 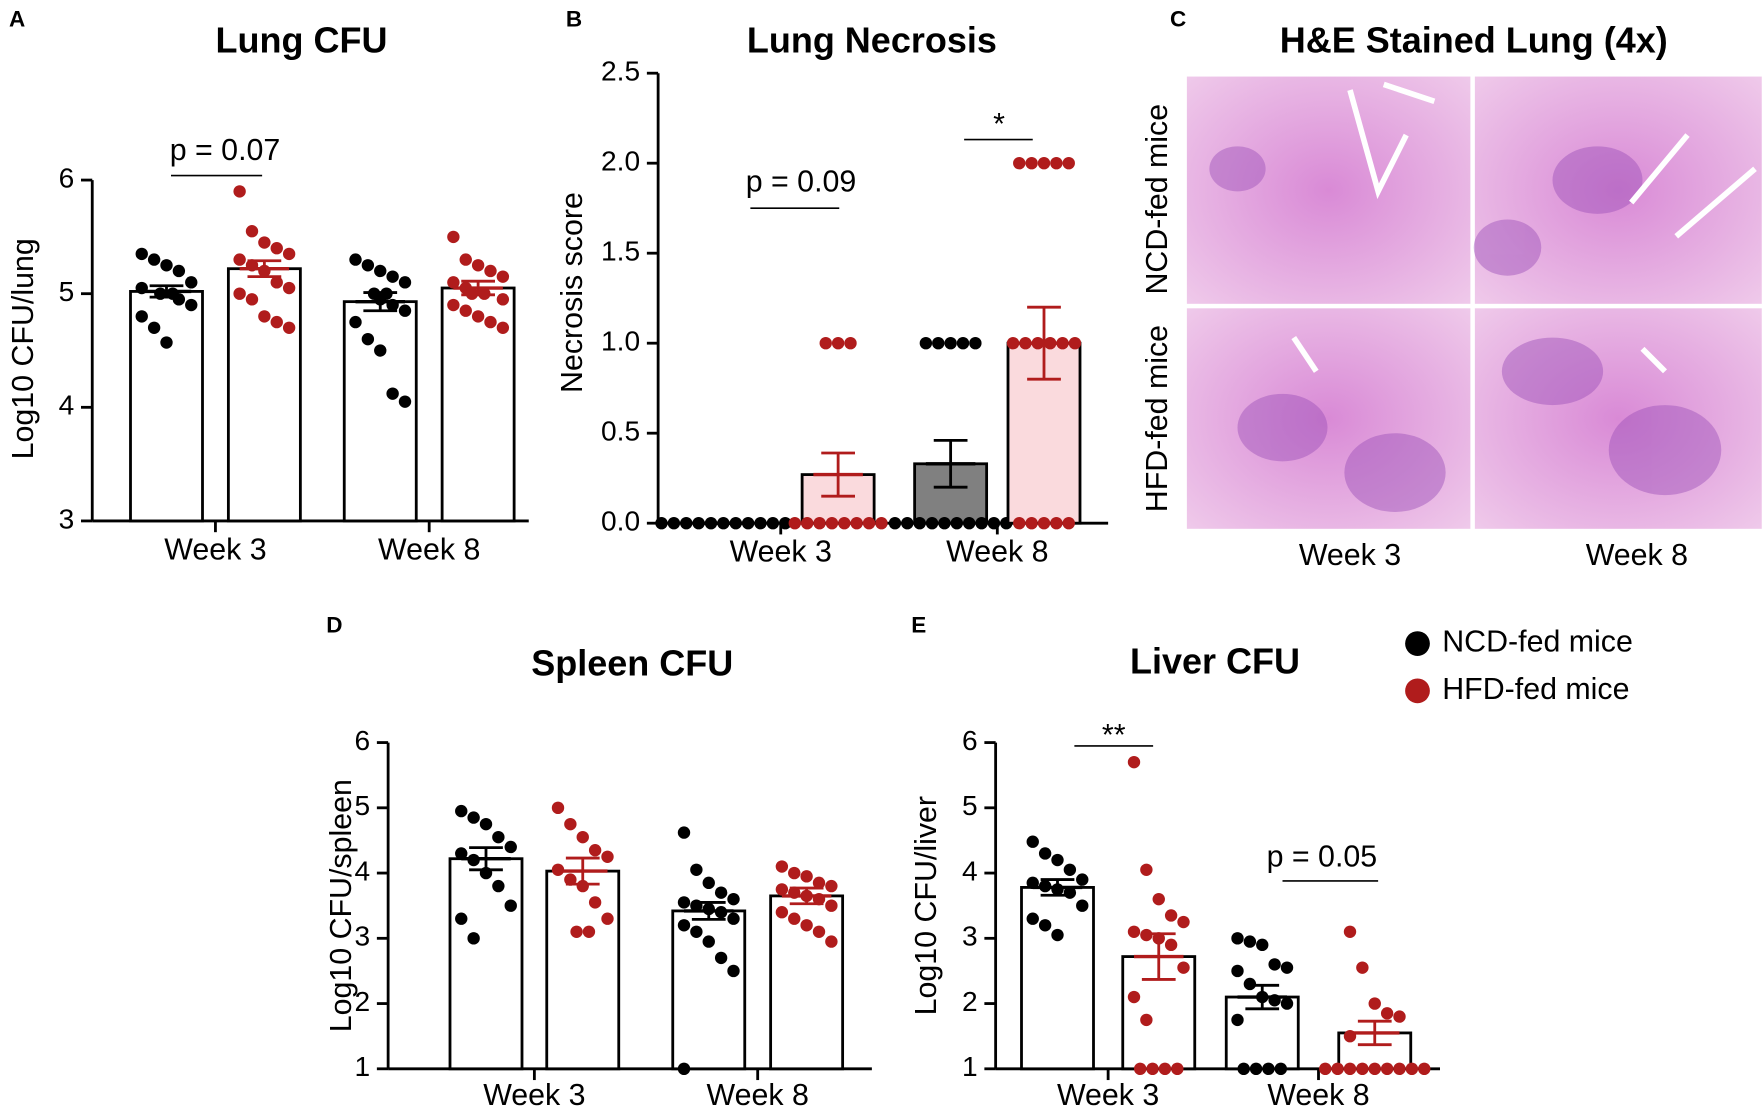 I want to click on y-tick-label: 2, so click(x=362, y=1001).